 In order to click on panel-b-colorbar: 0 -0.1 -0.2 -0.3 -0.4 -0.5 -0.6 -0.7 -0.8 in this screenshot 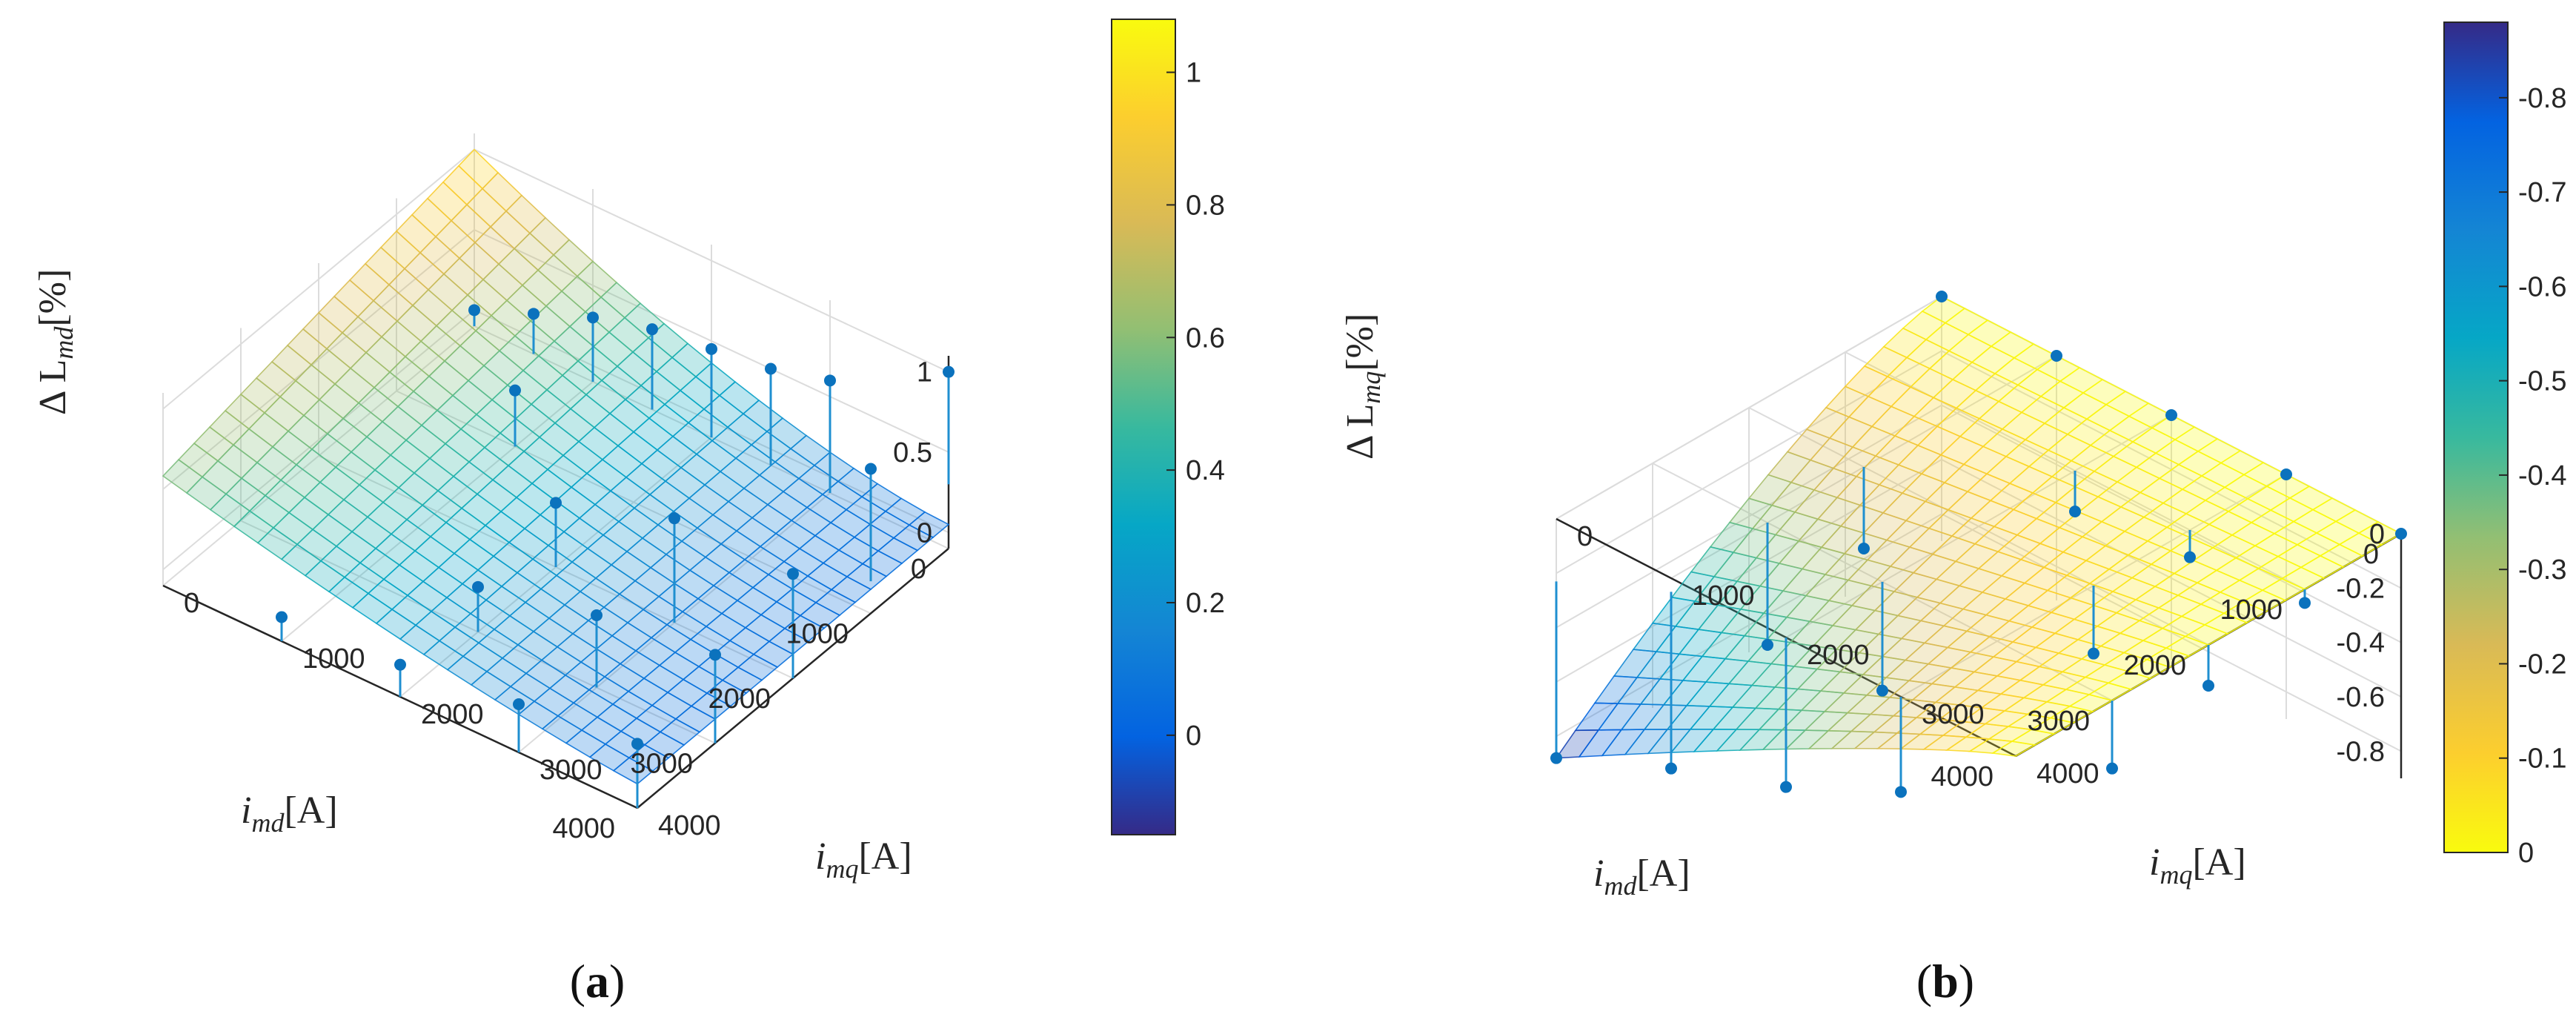, I will do `click(2504, 445)`.